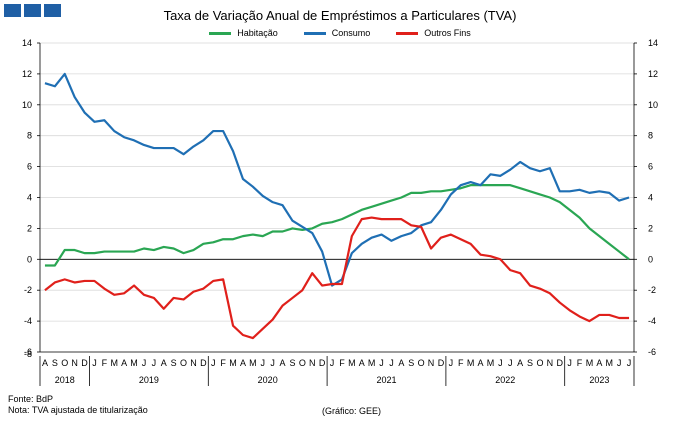 The height and width of the screenshot is (424, 680). I want to click on y-tick-label-right: -6, so click(652, 352).